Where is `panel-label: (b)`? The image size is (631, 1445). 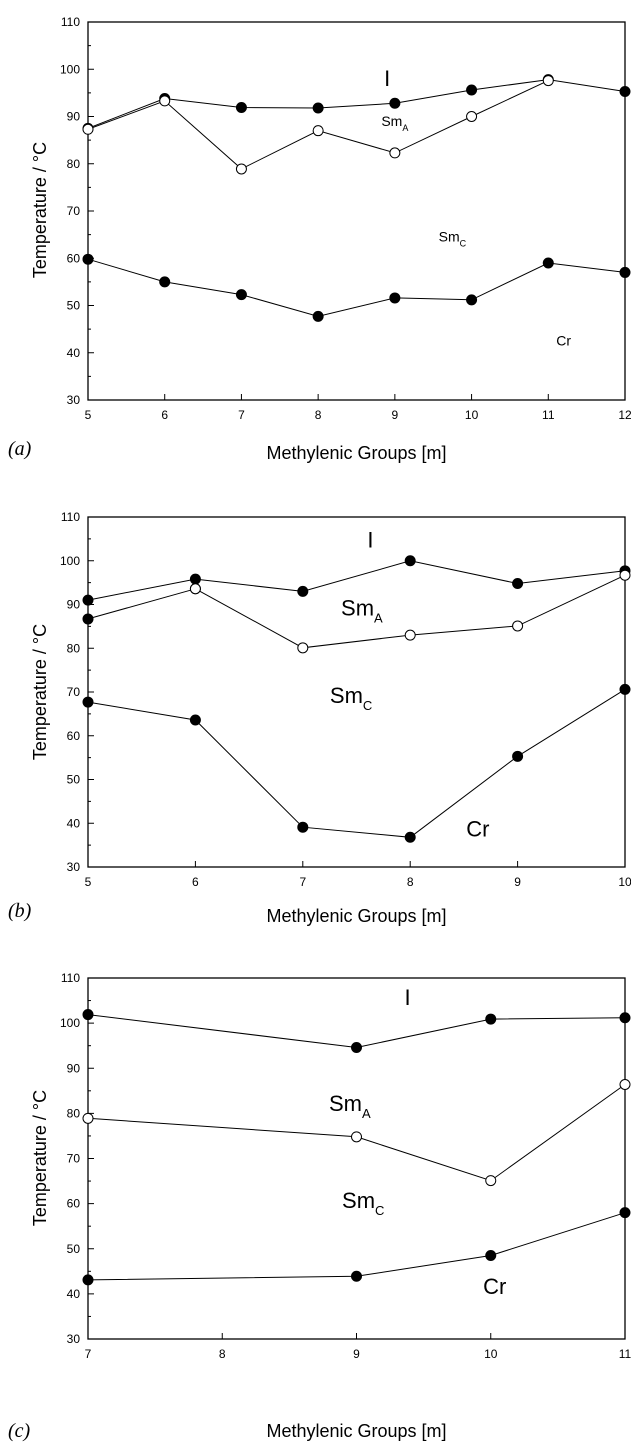 panel-label: (b) is located at coordinates (20, 911).